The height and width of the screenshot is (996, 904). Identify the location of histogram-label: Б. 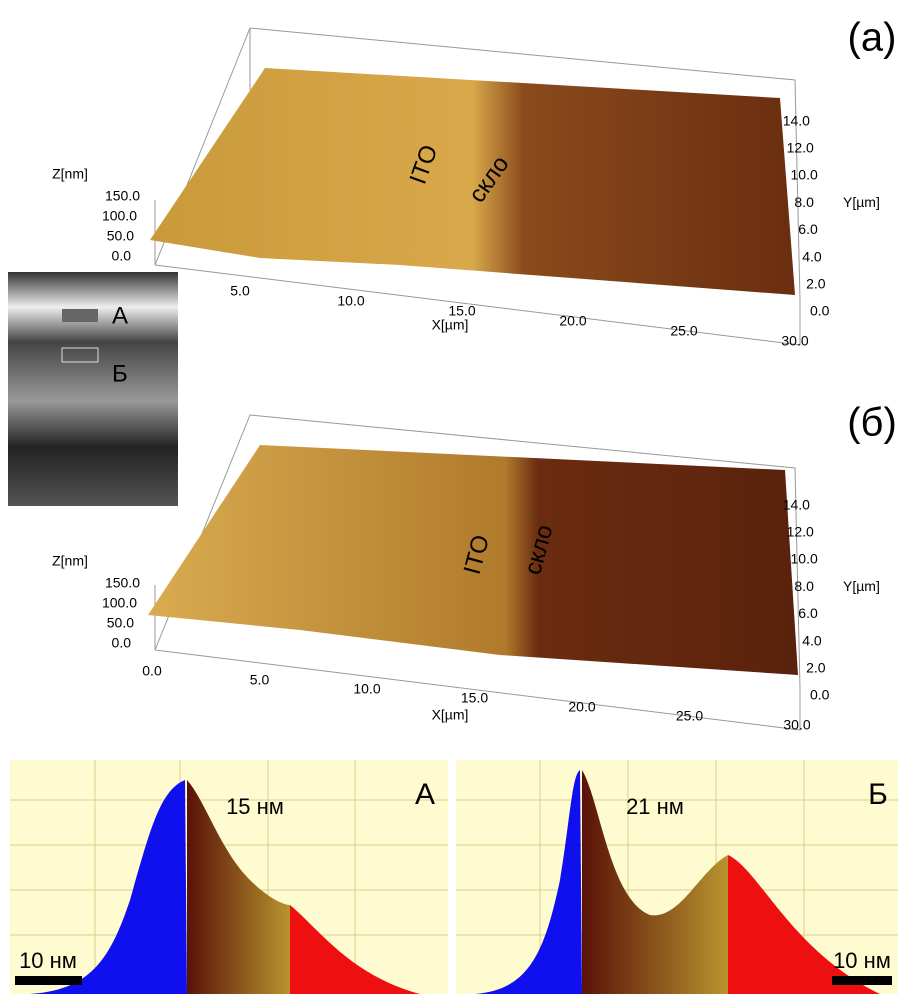
(878, 794).